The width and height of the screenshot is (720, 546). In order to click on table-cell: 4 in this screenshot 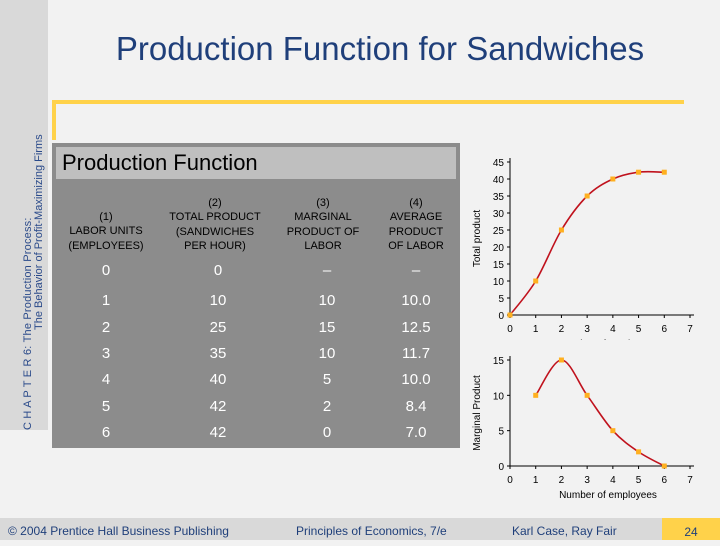, I will do `click(106, 379)`.